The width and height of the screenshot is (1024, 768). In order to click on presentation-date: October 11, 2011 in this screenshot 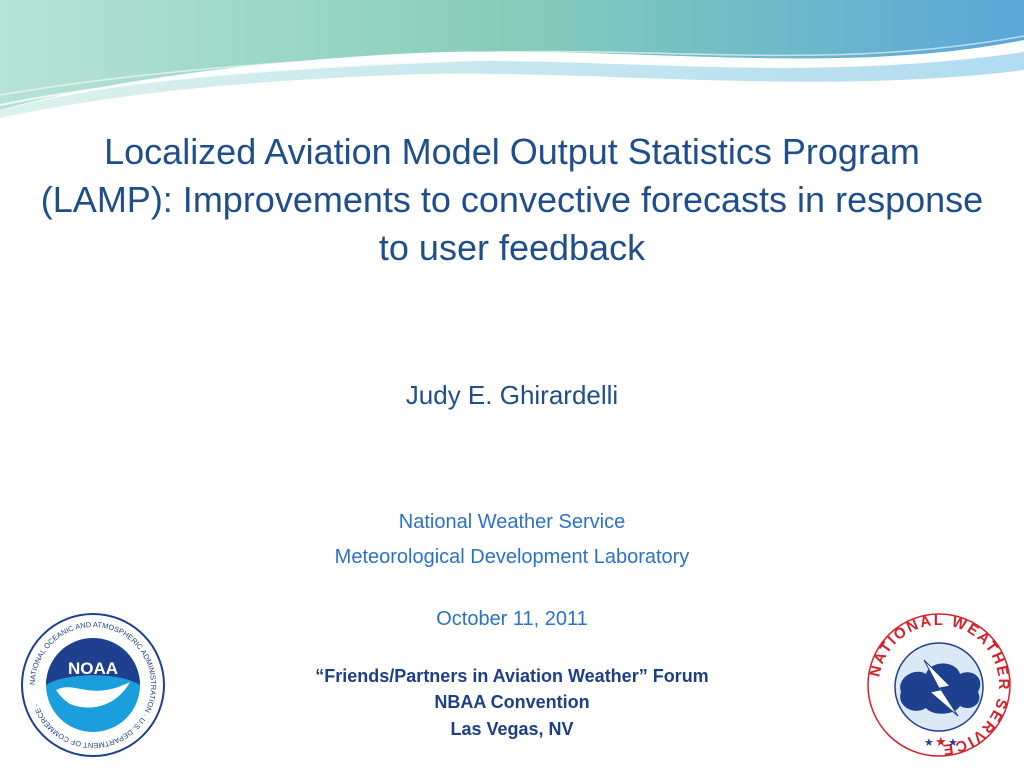, I will do `click(512, 619)`.